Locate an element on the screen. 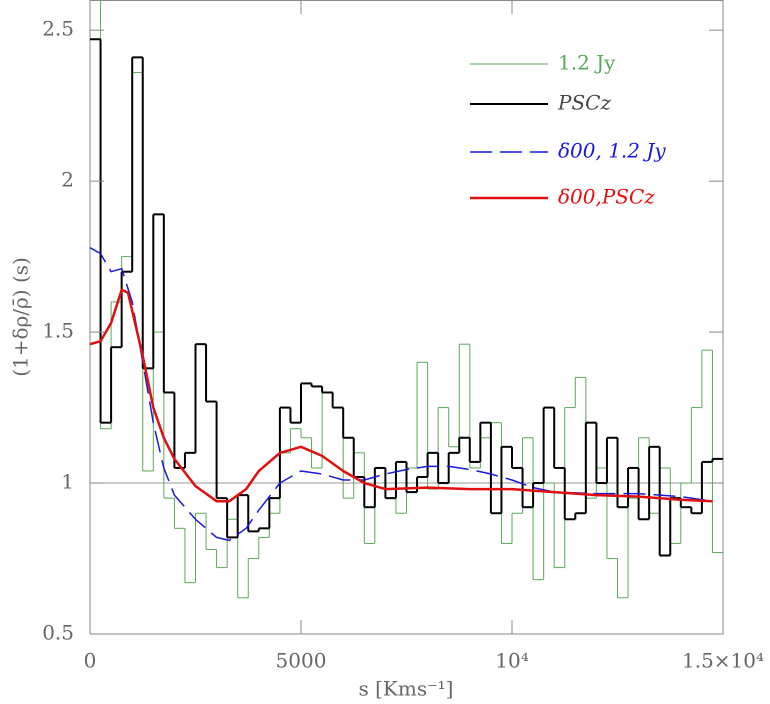 Image resolution: width=770 pixels, height=704 pixels. legend-label: 1.2 Jy is located at coordinates (587, 63).